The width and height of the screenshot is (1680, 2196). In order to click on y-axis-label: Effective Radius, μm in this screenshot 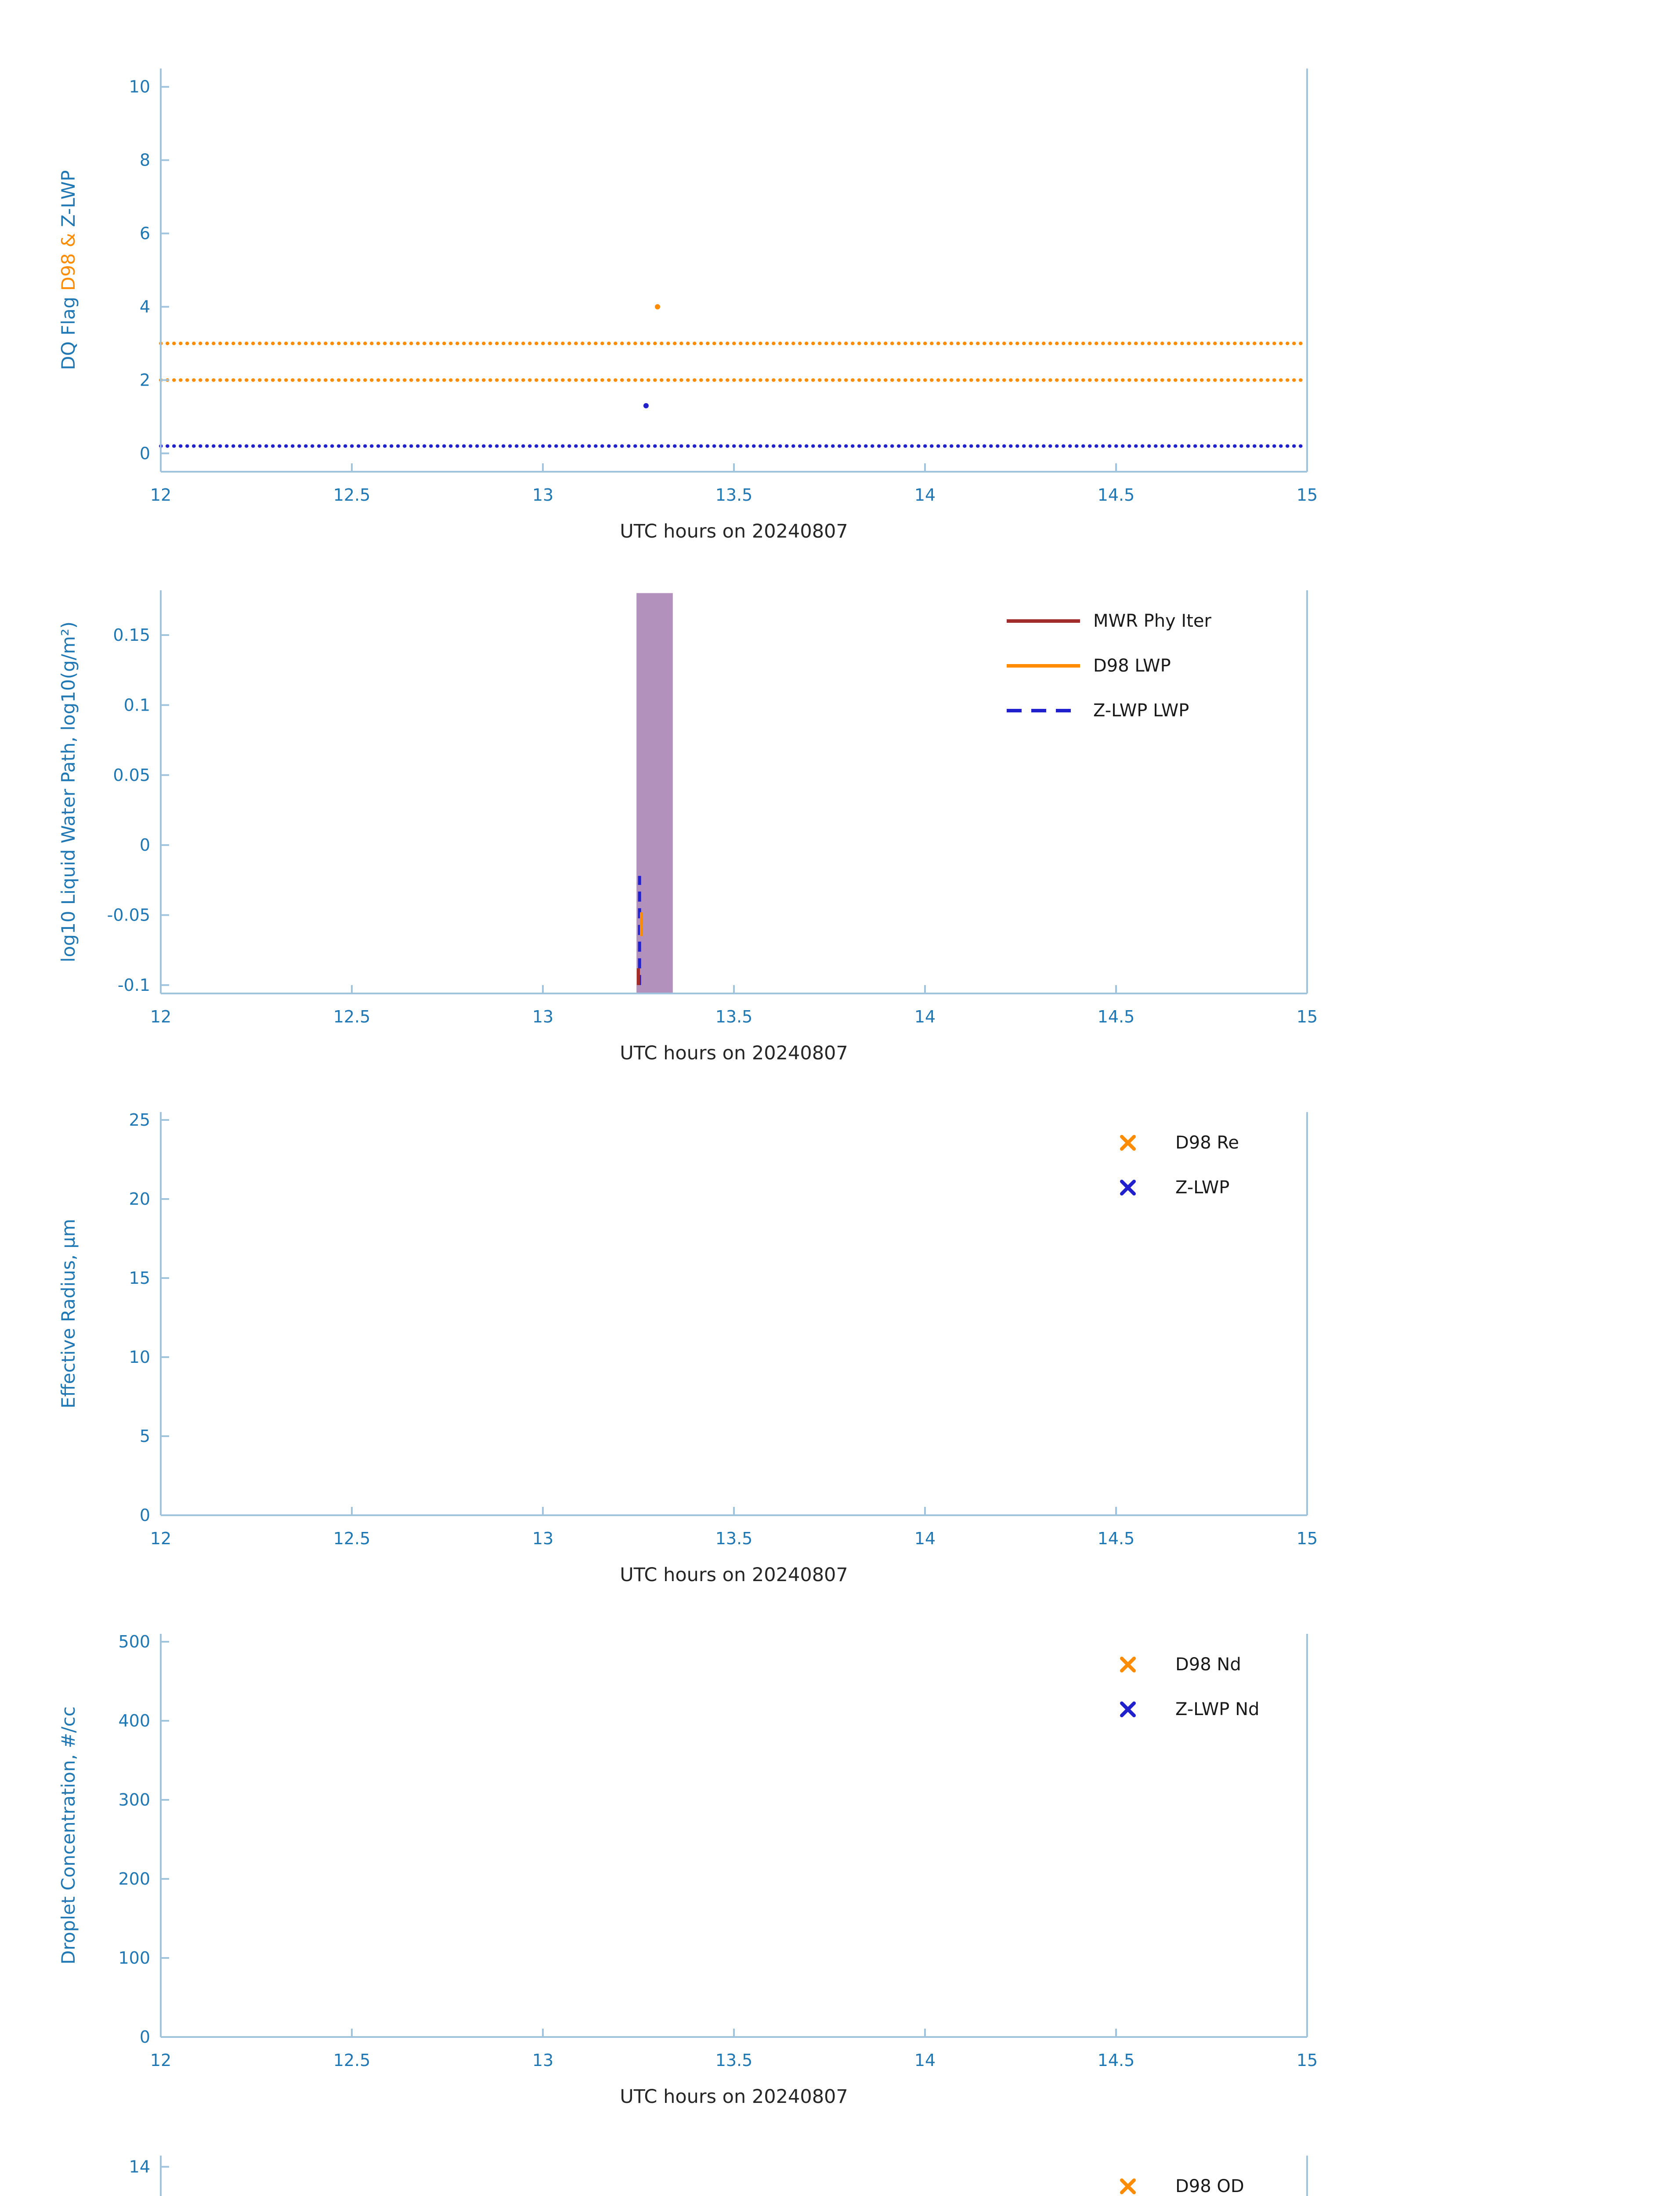, I will do `click(68, 1314)`.